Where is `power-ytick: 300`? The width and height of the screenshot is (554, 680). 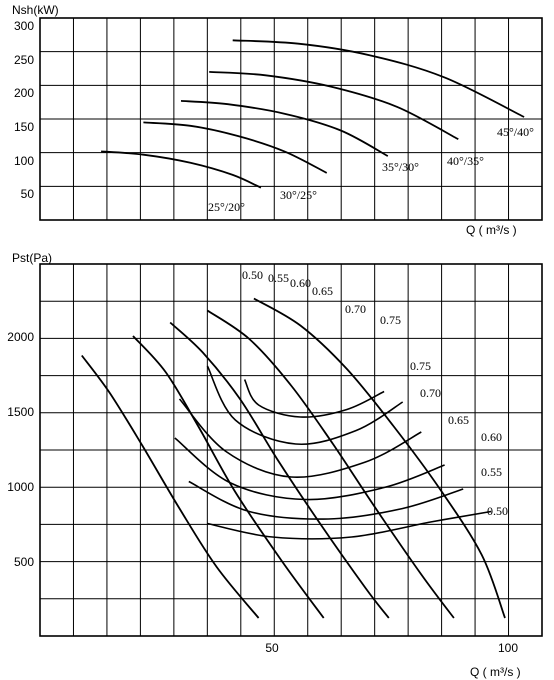
power-ytick: 300 is located at coordinates (24, 26).